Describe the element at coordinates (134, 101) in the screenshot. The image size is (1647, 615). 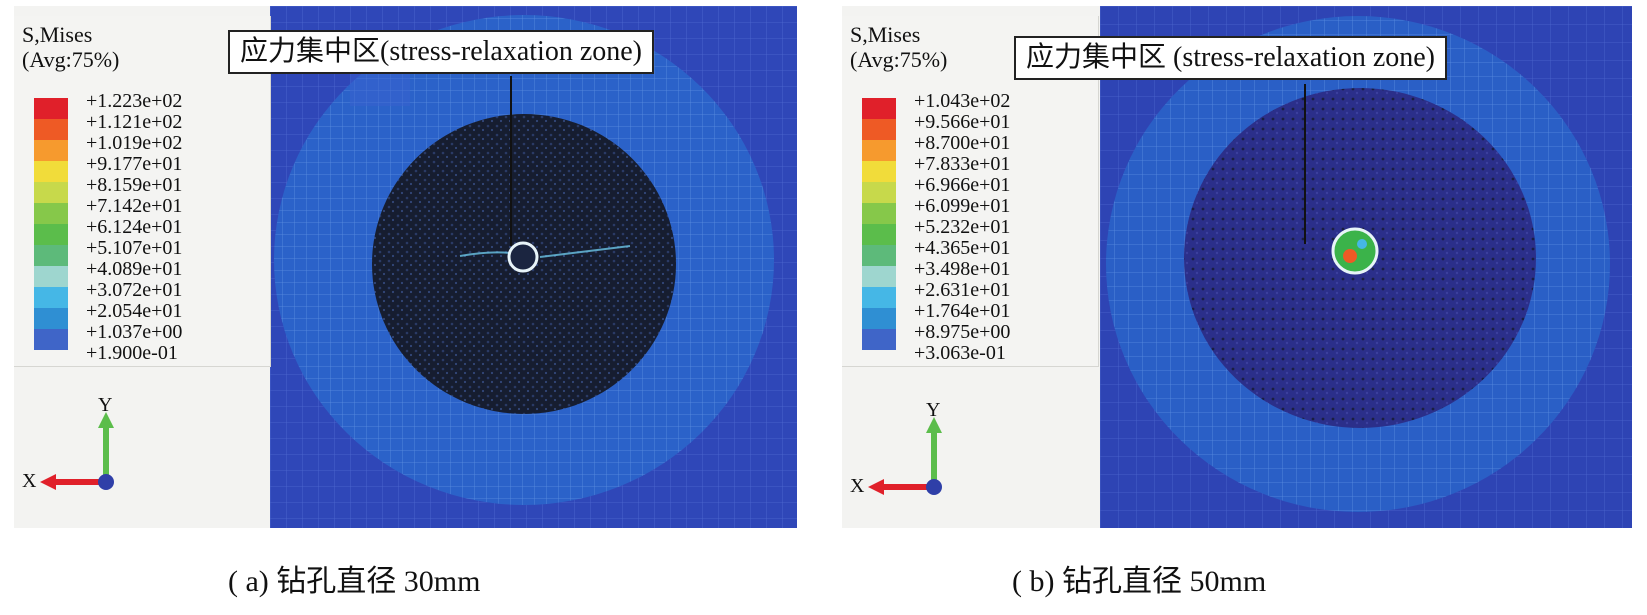
I see `legend-value: +1.223e+02` at that location.